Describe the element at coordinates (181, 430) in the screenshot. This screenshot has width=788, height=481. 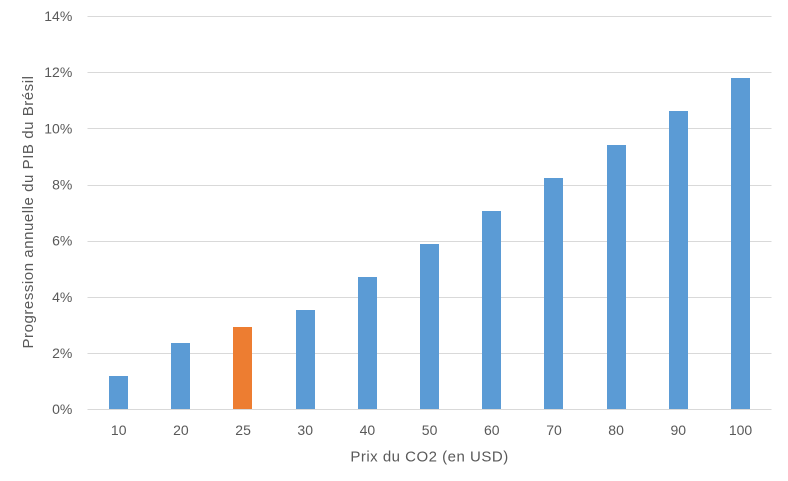
I see `svg-text: 20` at that location.